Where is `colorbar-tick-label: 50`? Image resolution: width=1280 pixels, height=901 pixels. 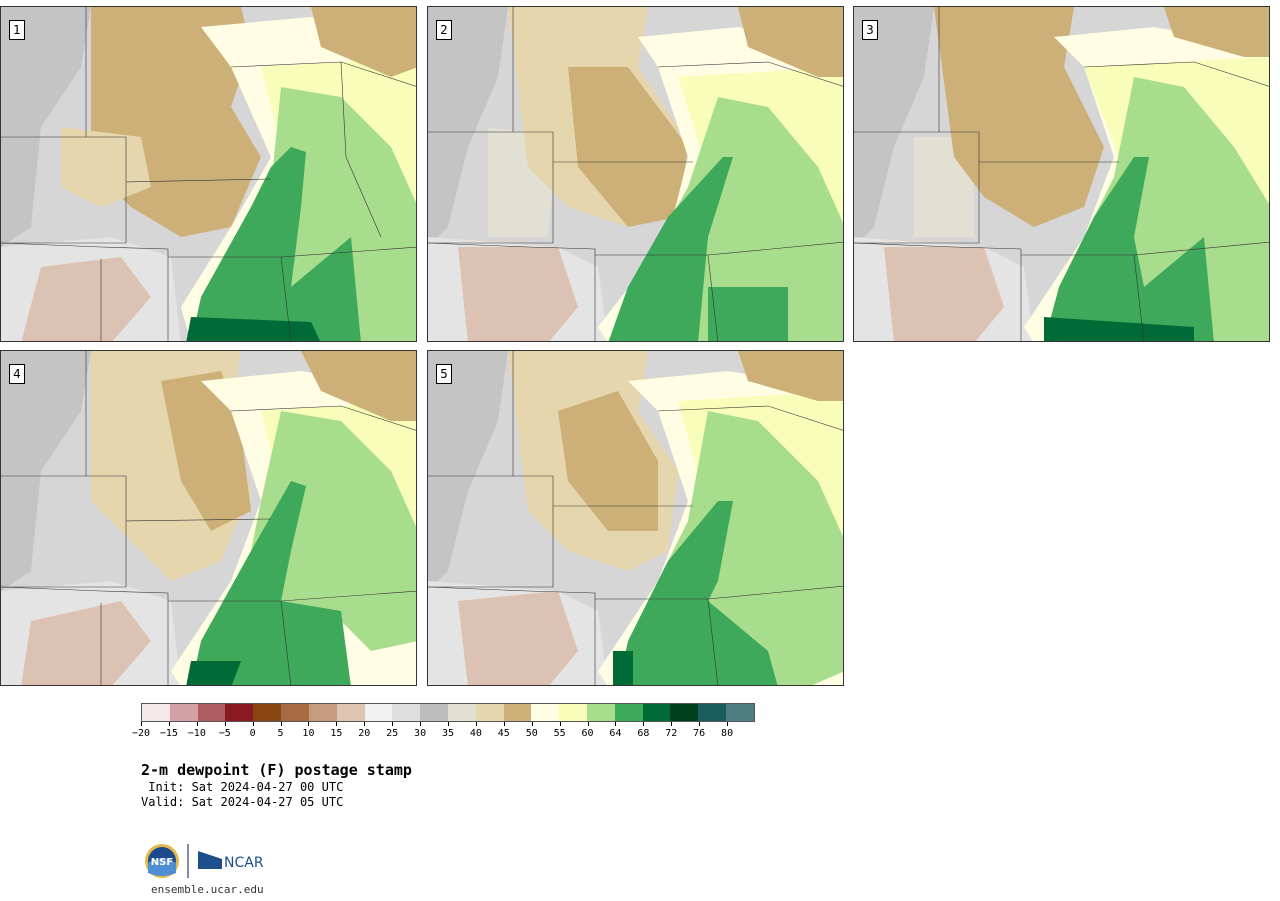 colorbar-tick-label: 50 is located at coordinates (531, 733).